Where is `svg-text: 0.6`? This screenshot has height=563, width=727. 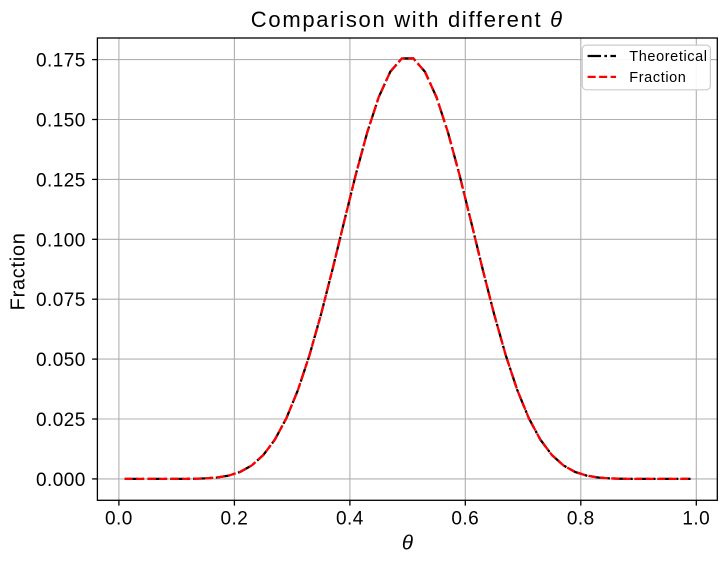
svg-text: 0.6 is located at coordinates (465, 519).